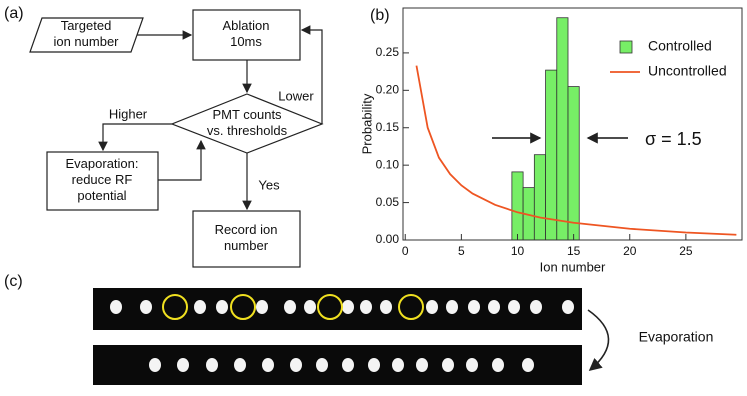 This screenshot has height=396, width=747. What do you see at coordinates (673, 139) in the screenshot?
I see `annotation: σ = 1.5` at bounding box center [673, 139].